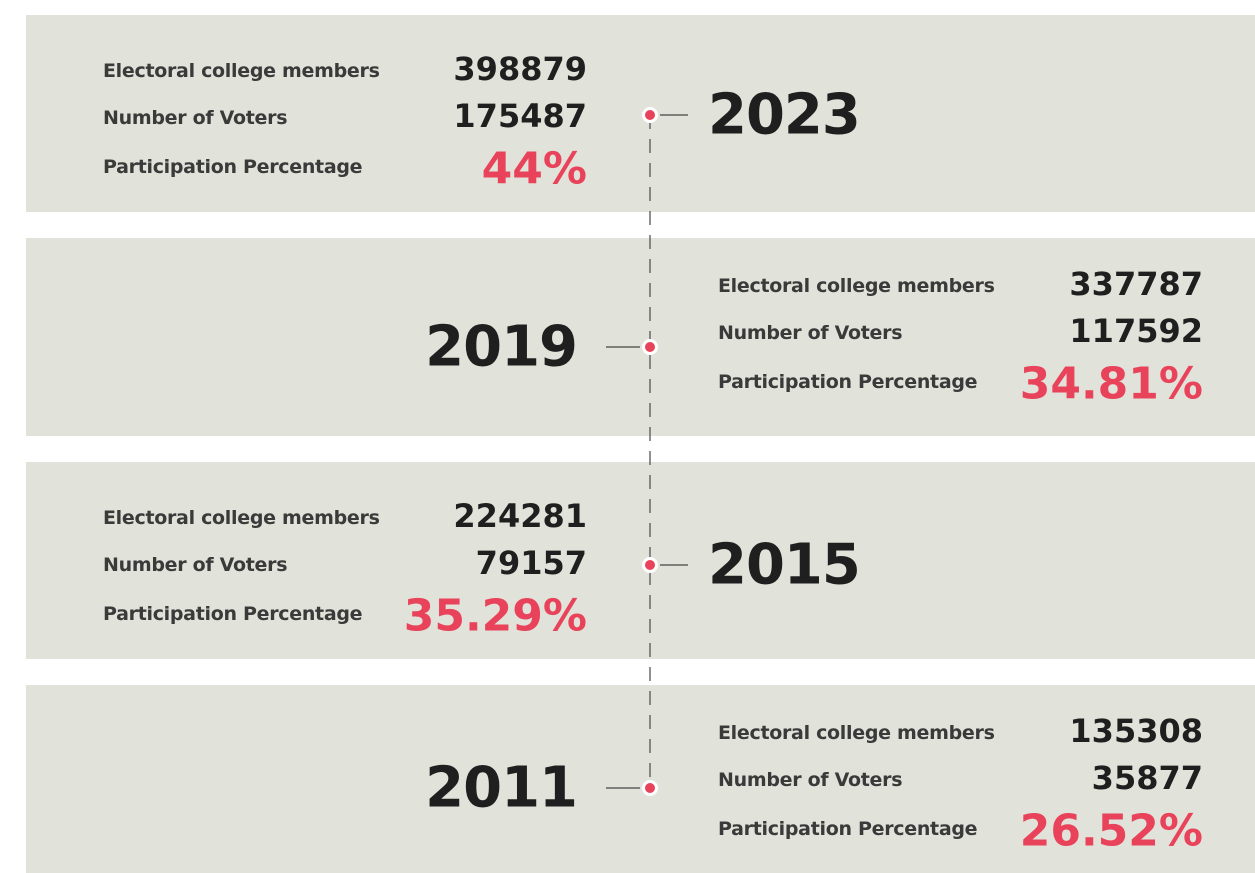 This screenshot has width=1255, height=873. What do you see at coordinates (1111, 384) in the screenshot?
I see `participation-value: 34.81%` at bounding box center [1111, 384].